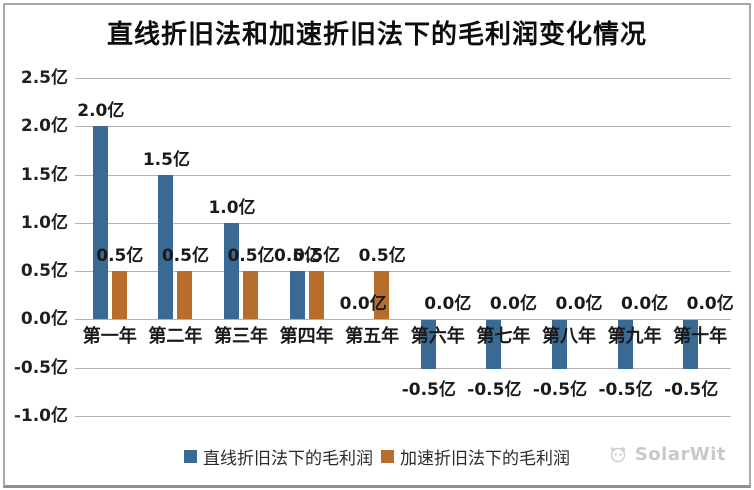 This screenshot has height=490, width=754. What do you see at coordinates (377, 456) in the screenshot?
I see `legend: 直线折旧法下的毛利润 加速折旧法下的毛利润` at bounding box center [377, 456].